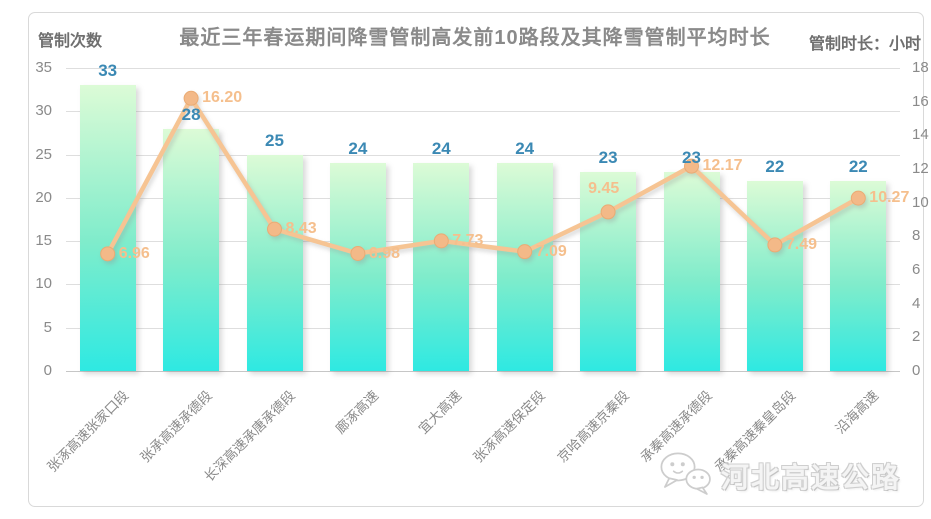  I want to click on line-value-label: 8.43, so click(301, 229).